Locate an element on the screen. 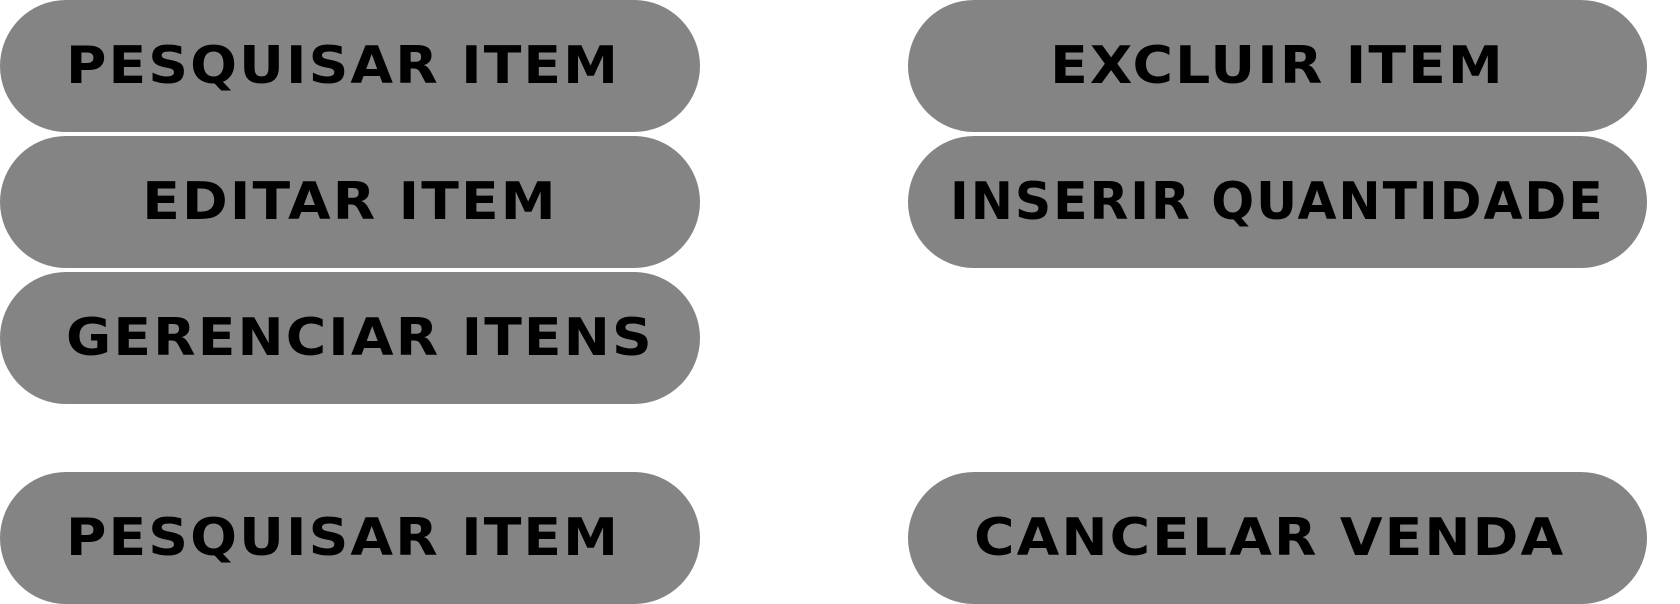 The height and width of the screenshot is (604, 1680). search-item-button-secondary: PESQUISAR ITEM is located at coordinates (350, 538).